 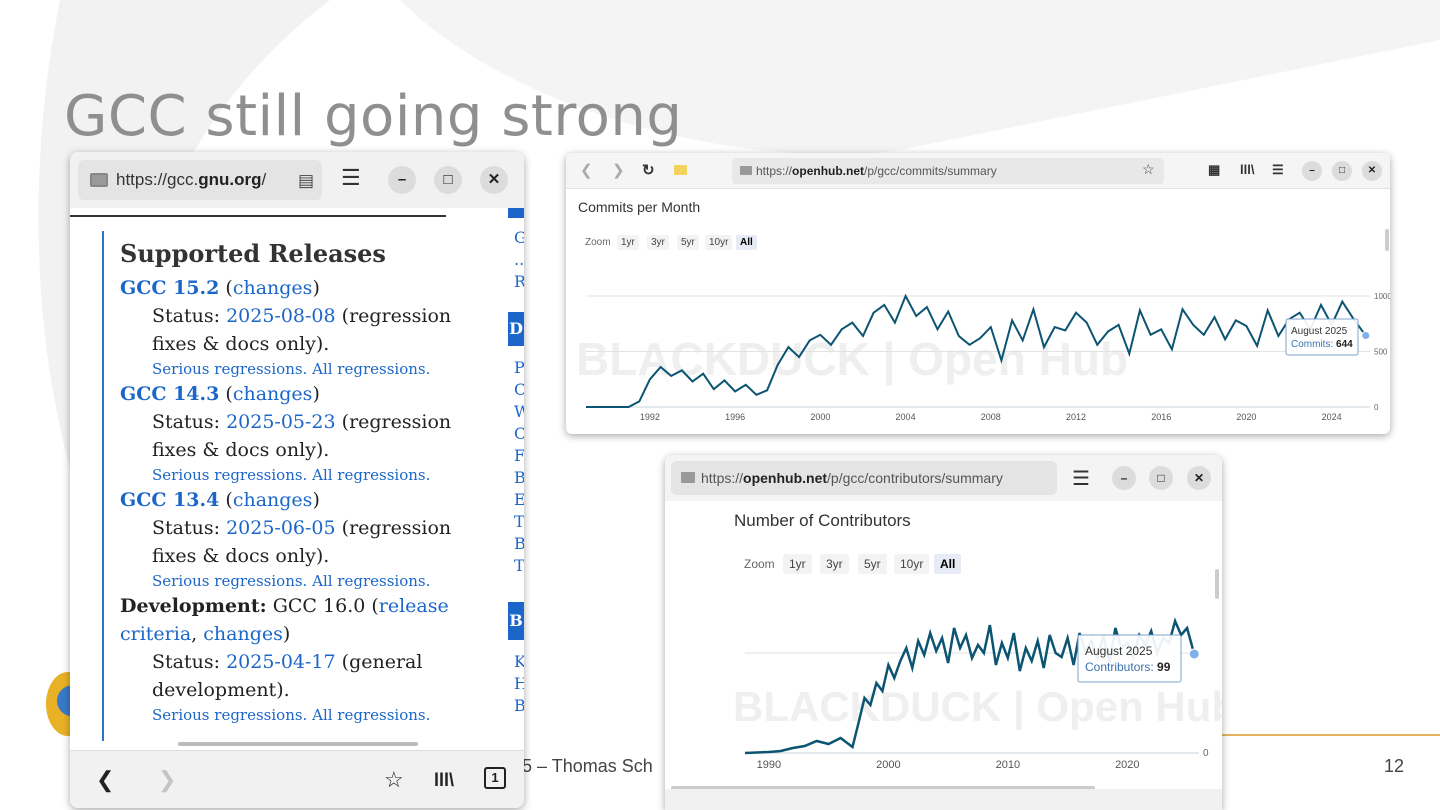 What do you see at coordinates (587, 766) in the screenshot?
I see `footer-text: 5 – Thomas Sch` at bounding box center [587, 766].